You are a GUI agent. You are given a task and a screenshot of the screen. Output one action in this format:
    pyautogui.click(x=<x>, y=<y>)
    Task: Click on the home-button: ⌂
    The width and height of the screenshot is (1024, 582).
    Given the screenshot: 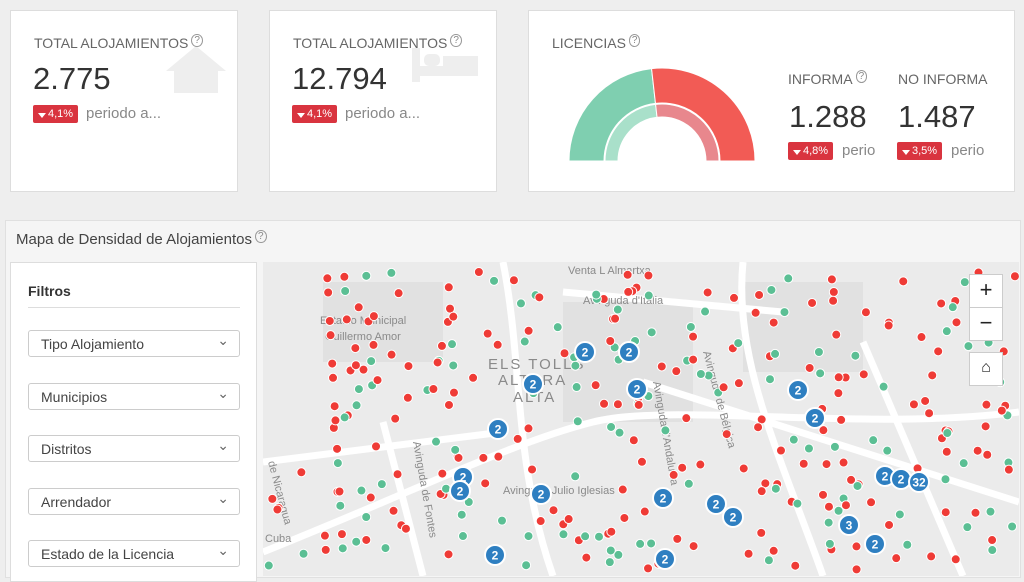 What is the action you would take?
    pyautogui.click(x=986, y=369)
    